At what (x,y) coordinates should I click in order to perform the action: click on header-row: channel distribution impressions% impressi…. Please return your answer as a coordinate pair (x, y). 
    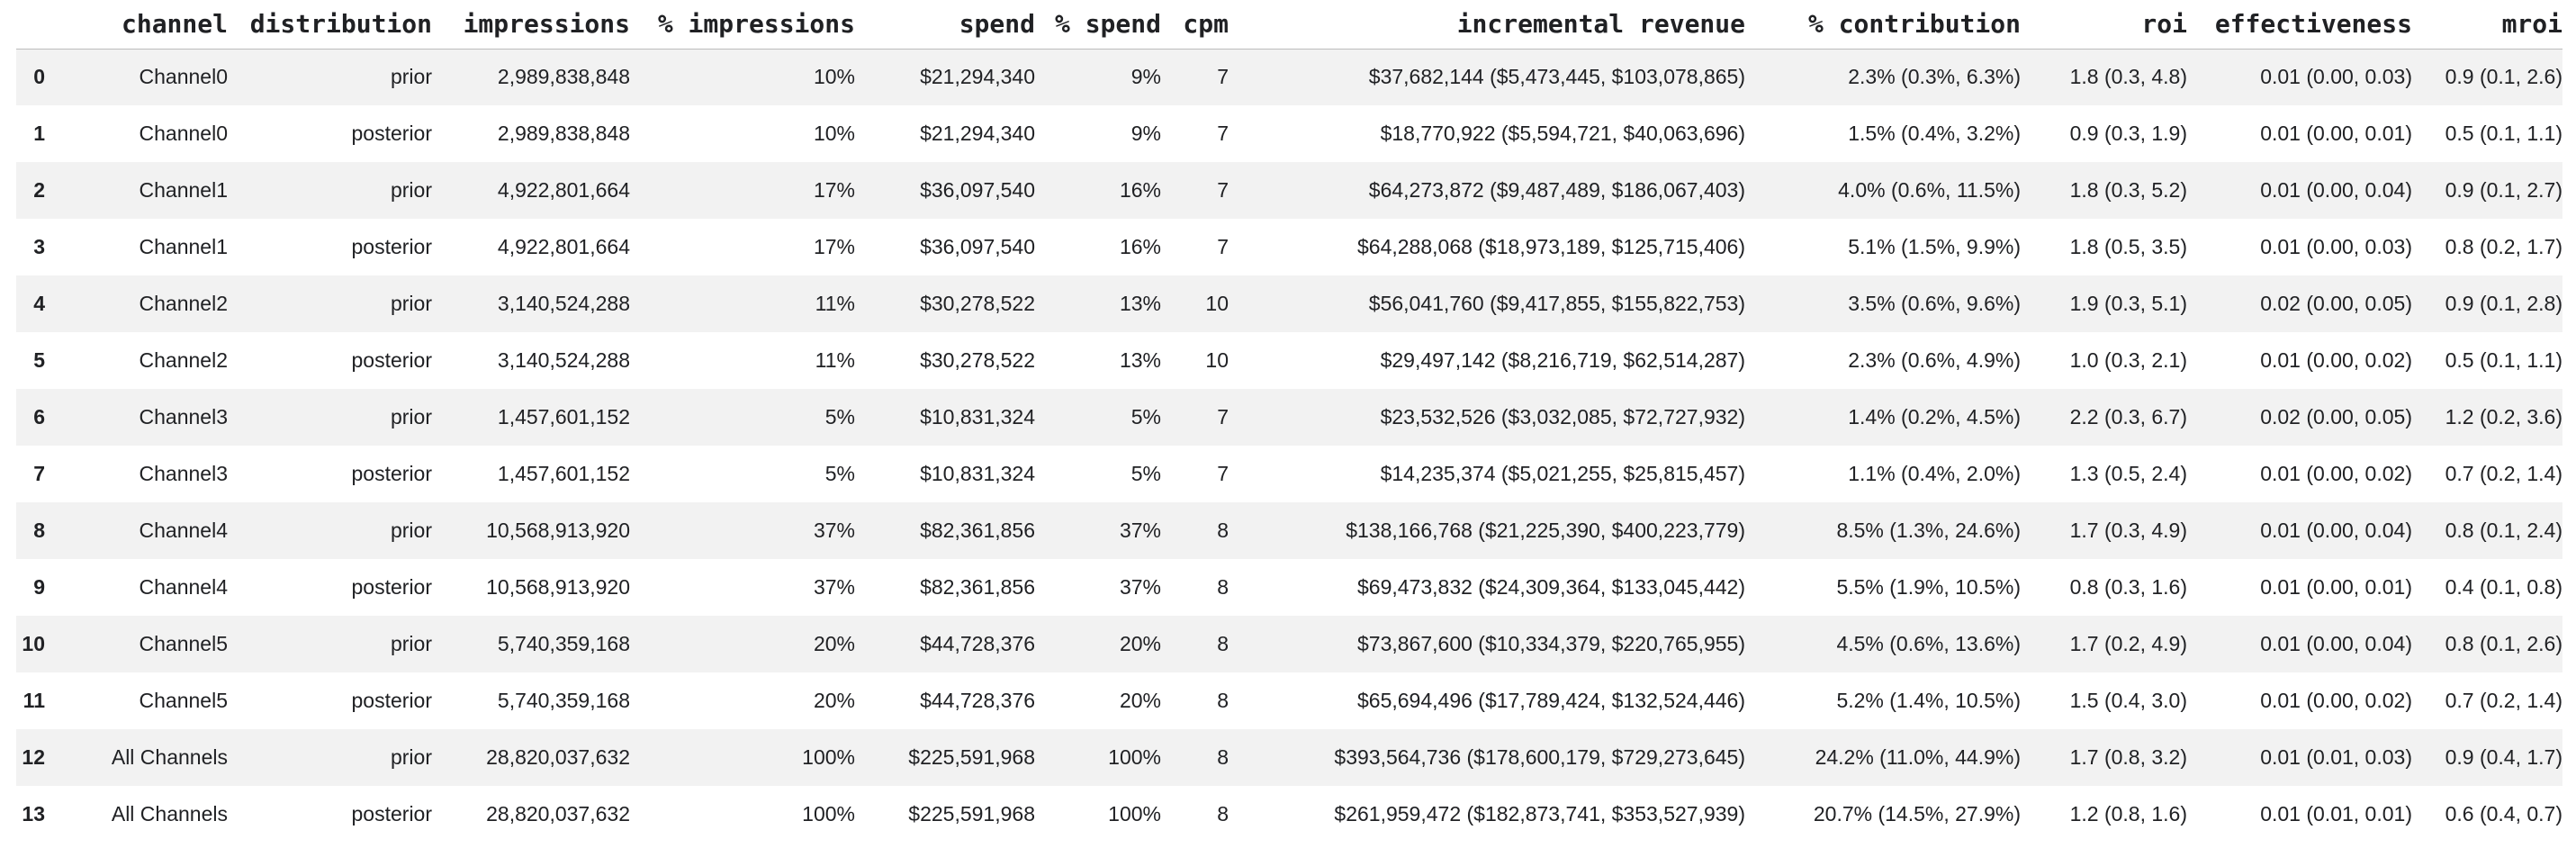
    Looking at the image, I should click on (1289, 25).